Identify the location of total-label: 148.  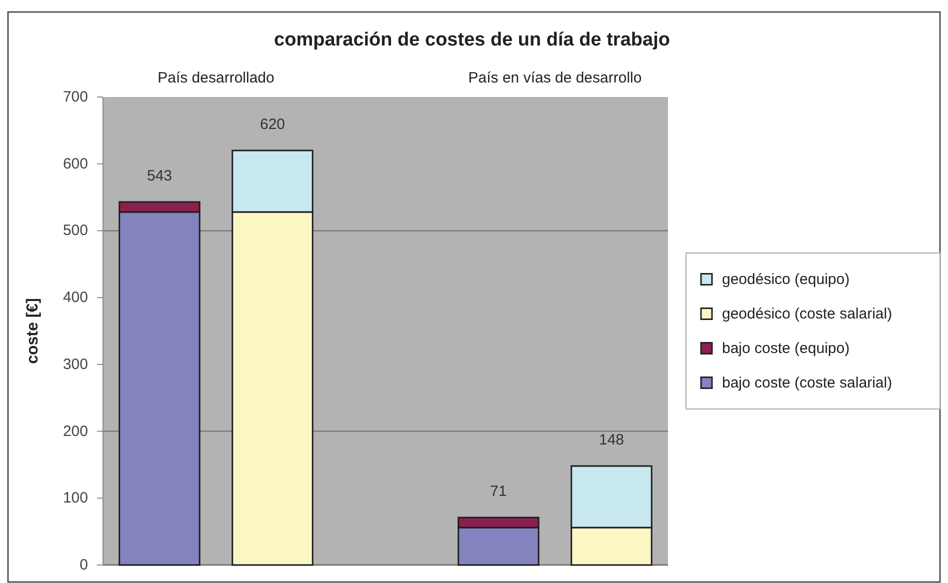
(611, 440).